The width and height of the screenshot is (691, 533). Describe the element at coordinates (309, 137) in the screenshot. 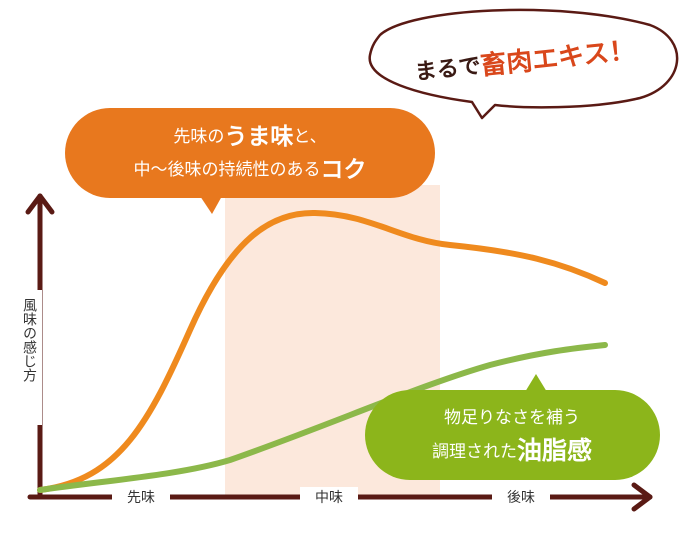

I see `text: と、` at that location.